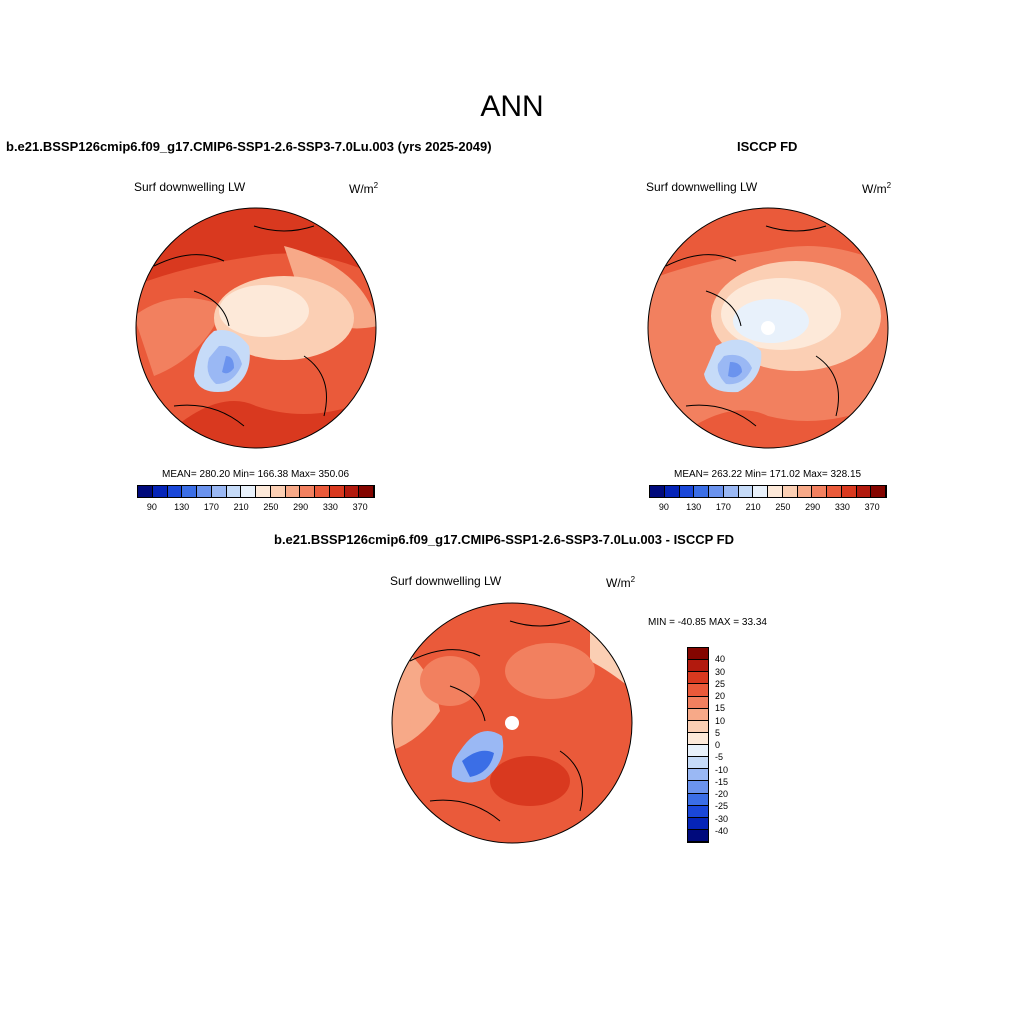  I want to click on colorbar-tick-label: 40, so click(720, 659).